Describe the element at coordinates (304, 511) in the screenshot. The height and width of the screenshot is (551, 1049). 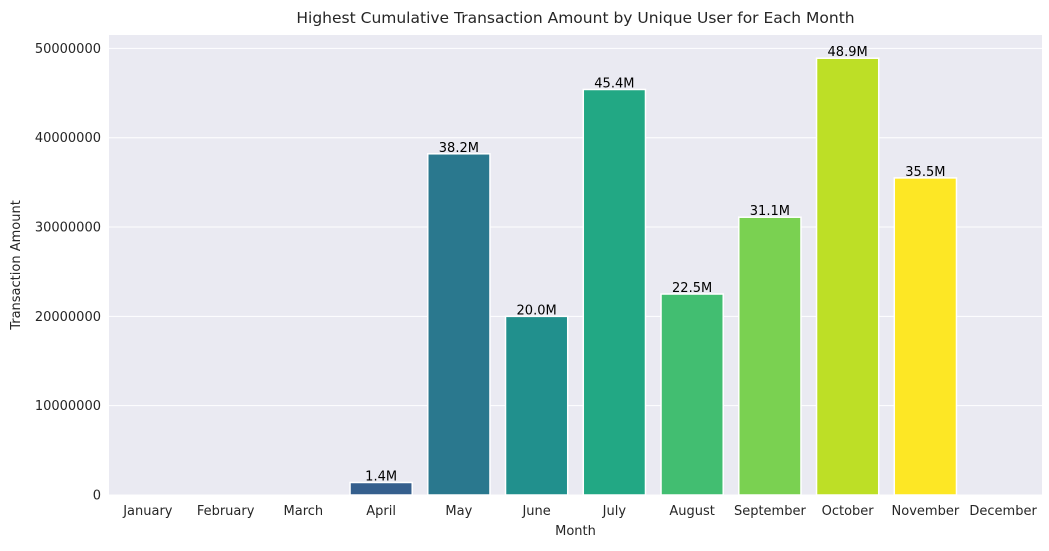
I see `x-tick-label: March` at that location.